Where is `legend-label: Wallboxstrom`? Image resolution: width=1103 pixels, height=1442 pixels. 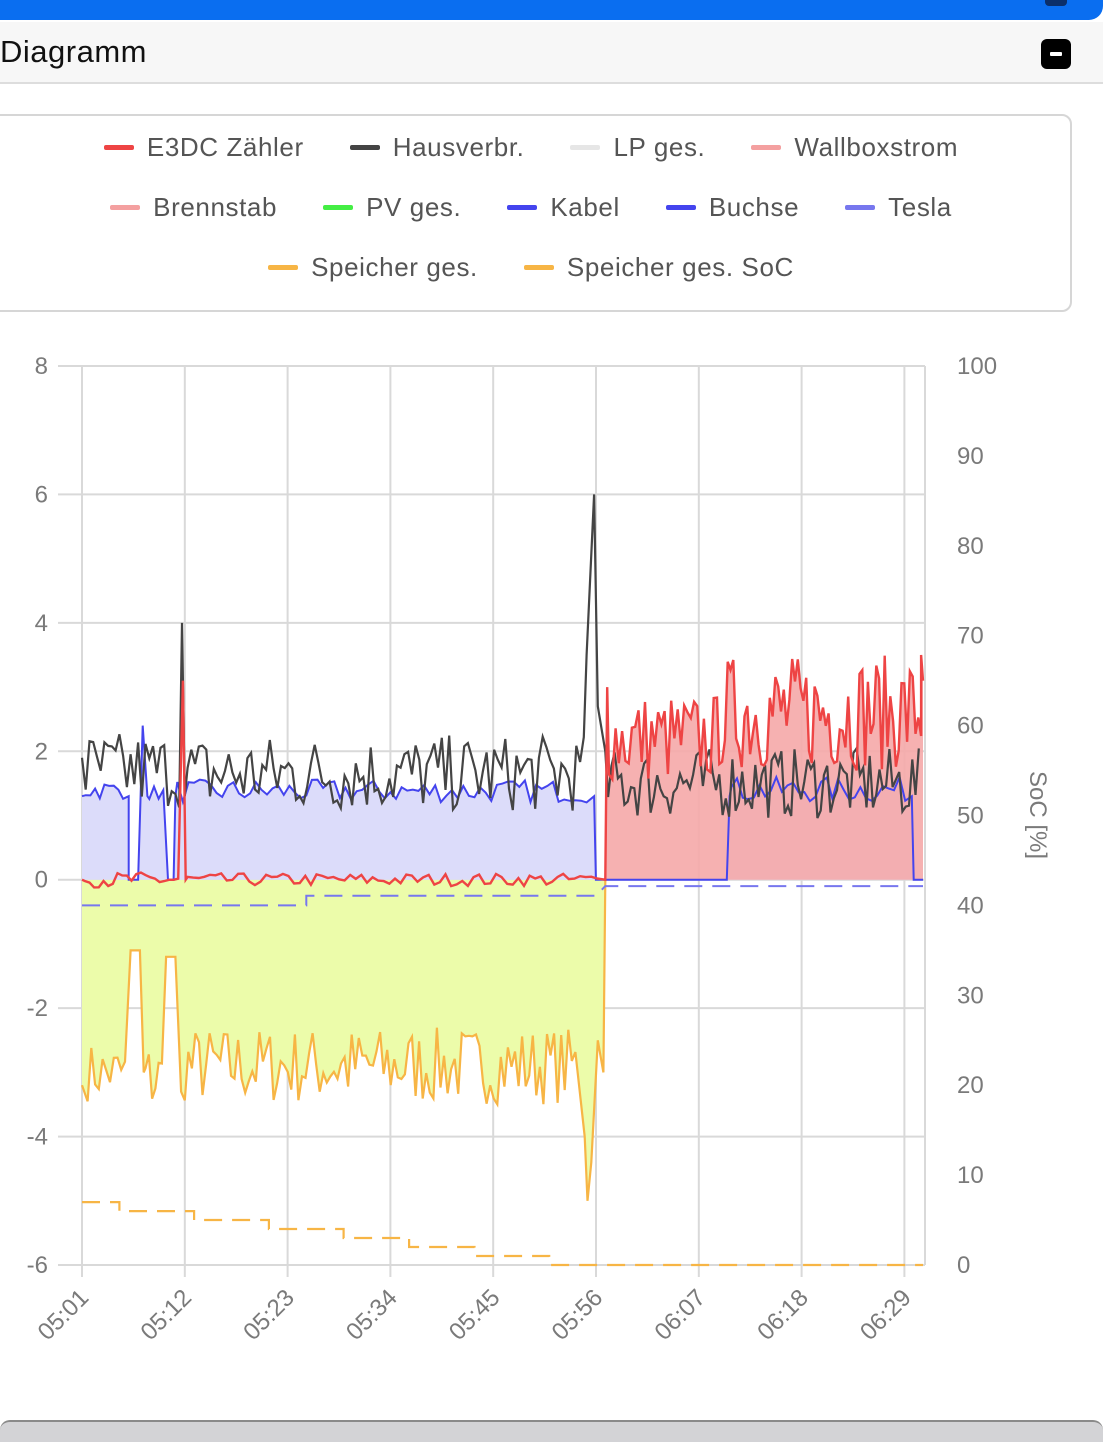
legend-label: Wallboxstrom is located at coordinates (876, 147).